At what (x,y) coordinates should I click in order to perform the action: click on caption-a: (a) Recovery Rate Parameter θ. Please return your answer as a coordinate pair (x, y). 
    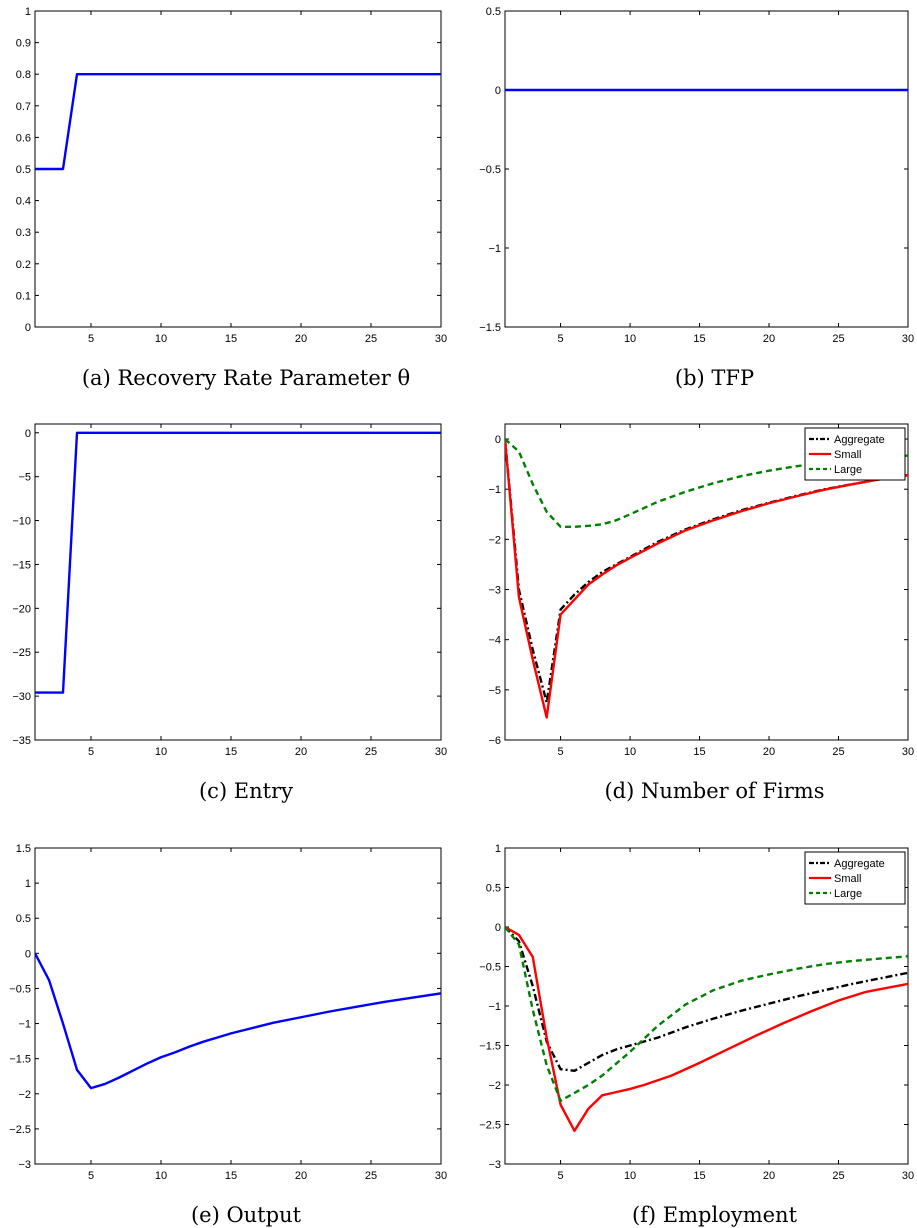
    Looking at the image, I should click on (246, 378).